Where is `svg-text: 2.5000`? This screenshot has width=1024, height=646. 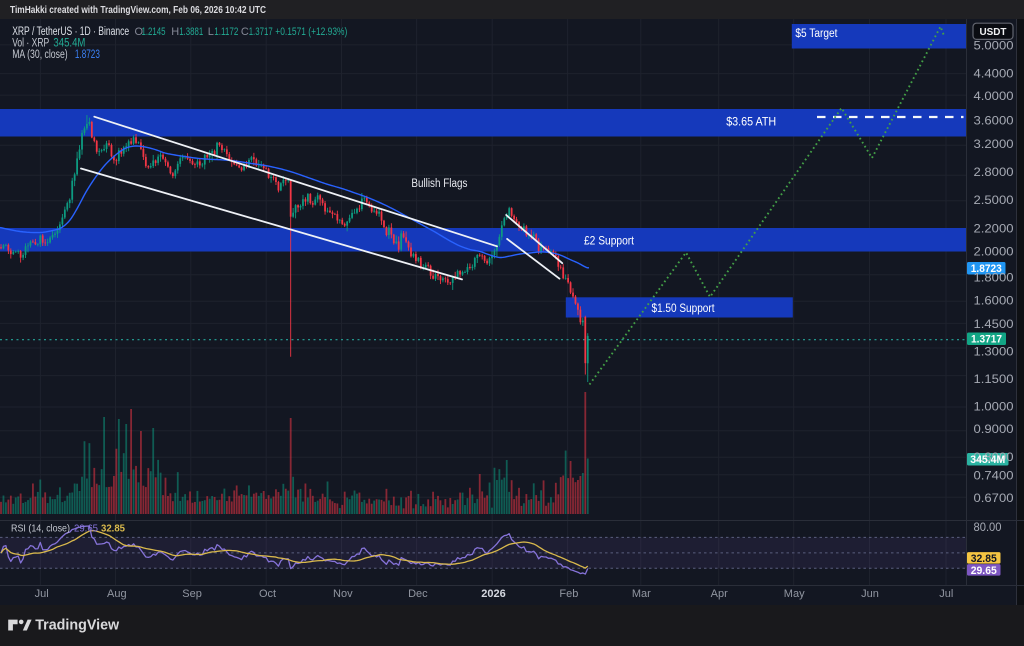 svg-text: 2.5000 is located at coordinates (994, 200).